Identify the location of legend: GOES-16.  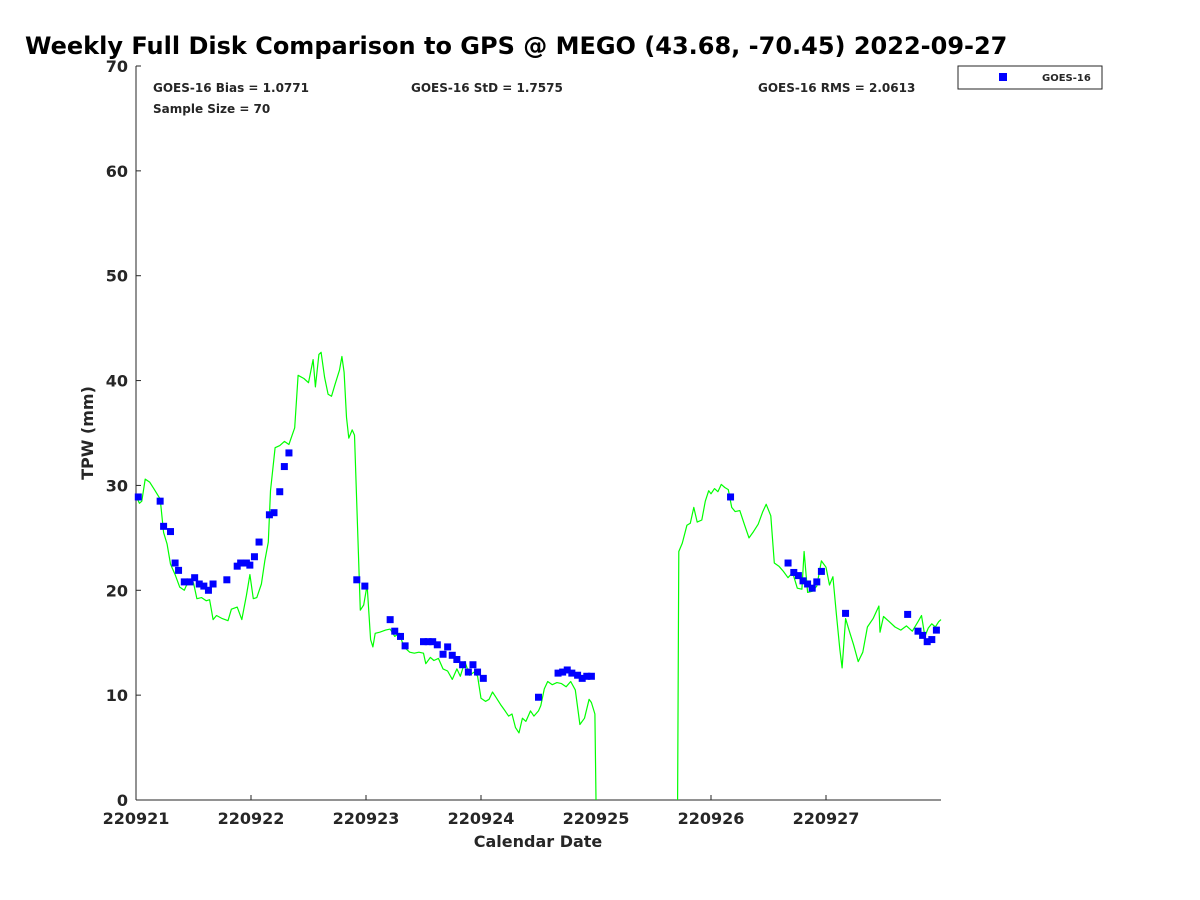
(1030, 77).